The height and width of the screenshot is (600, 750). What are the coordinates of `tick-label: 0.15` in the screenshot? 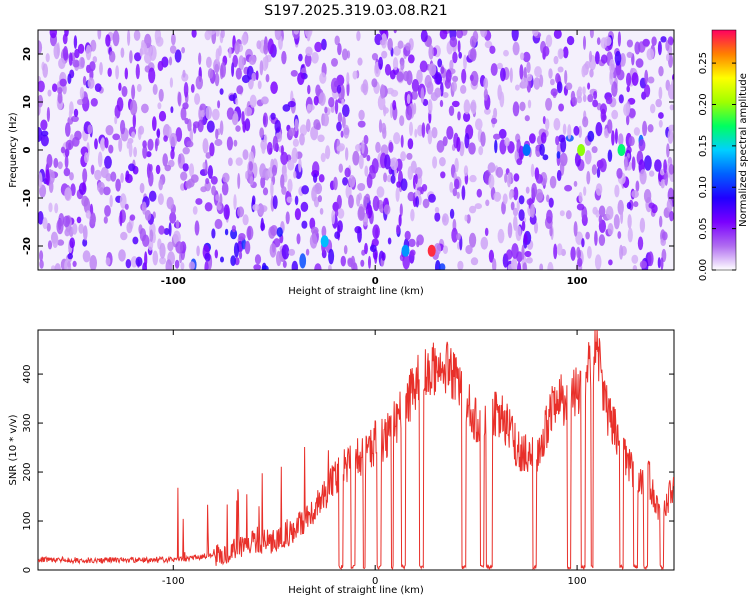 It's located at (703, 146).